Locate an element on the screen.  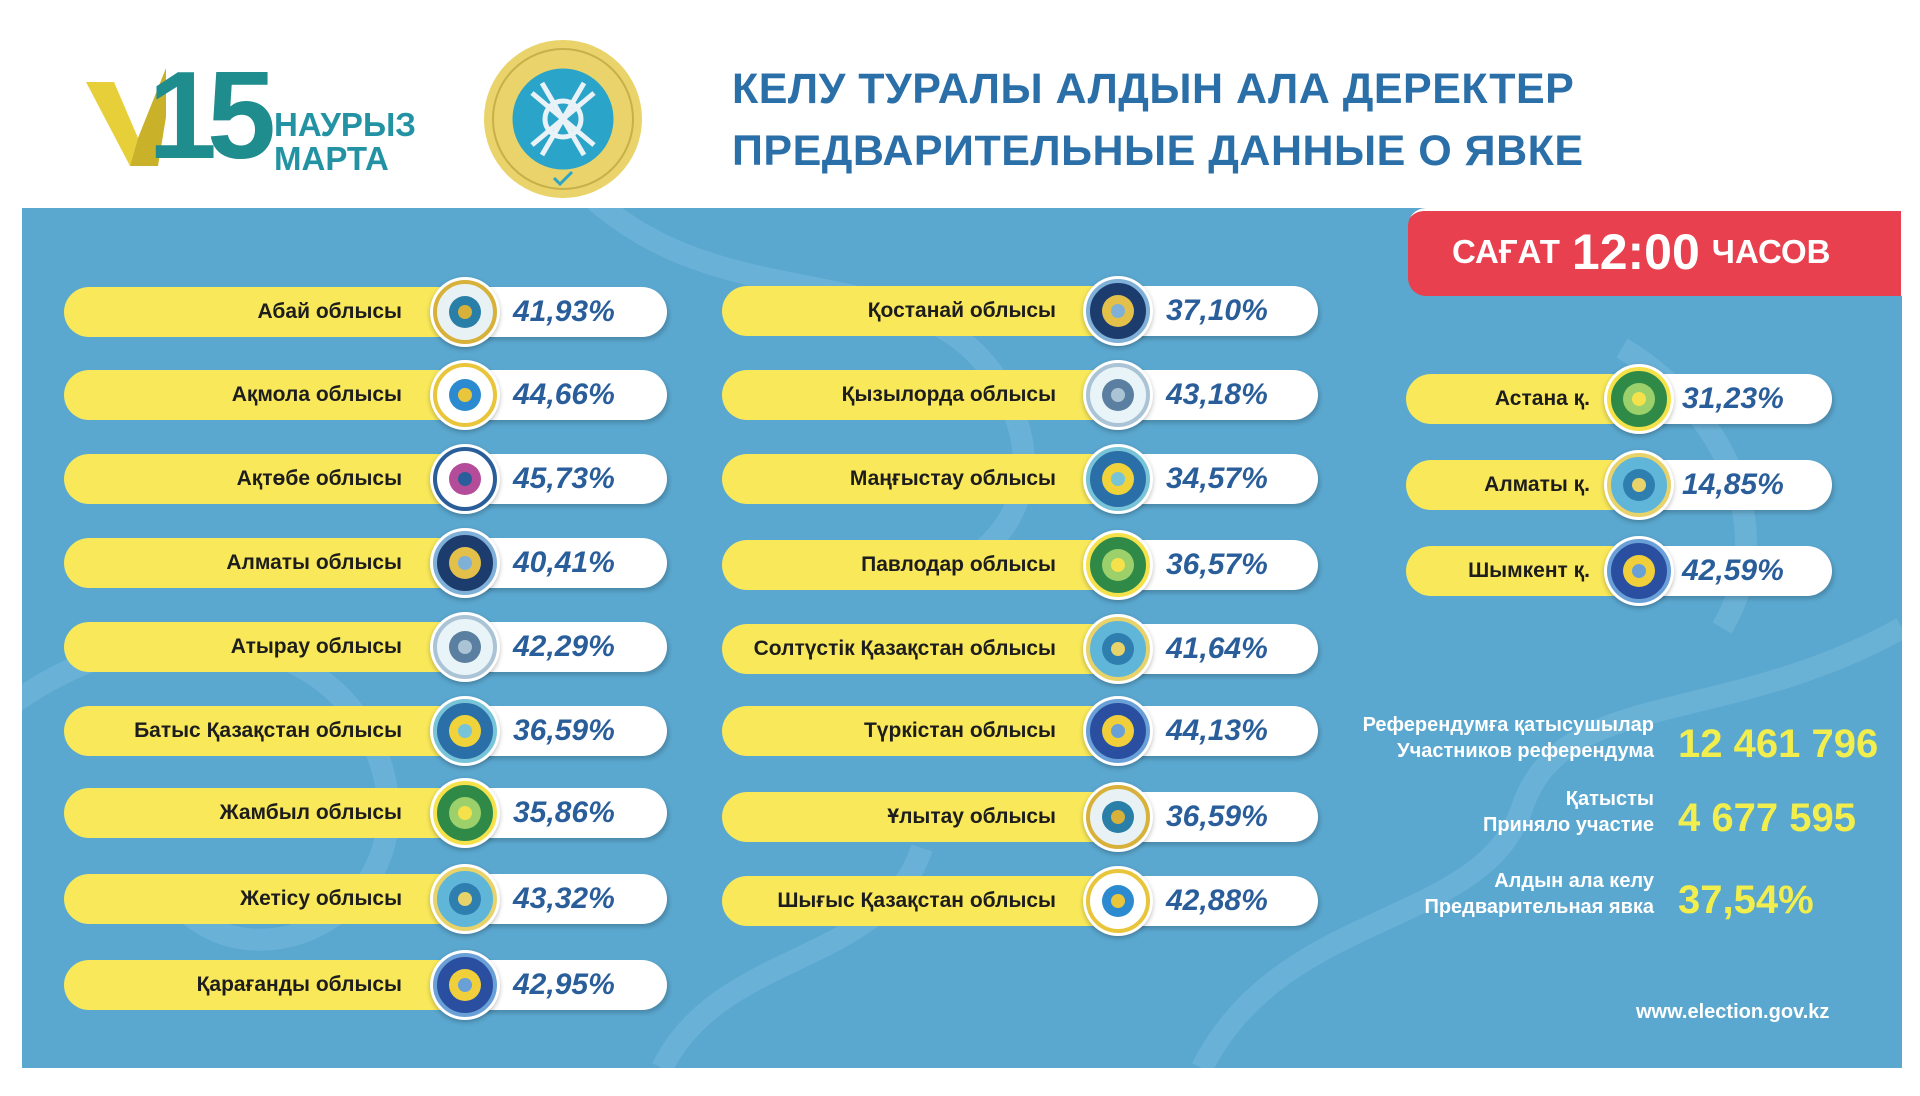
region-name-bar: Шығыс Қазақстан облысы is located at coordinates (922, 901).